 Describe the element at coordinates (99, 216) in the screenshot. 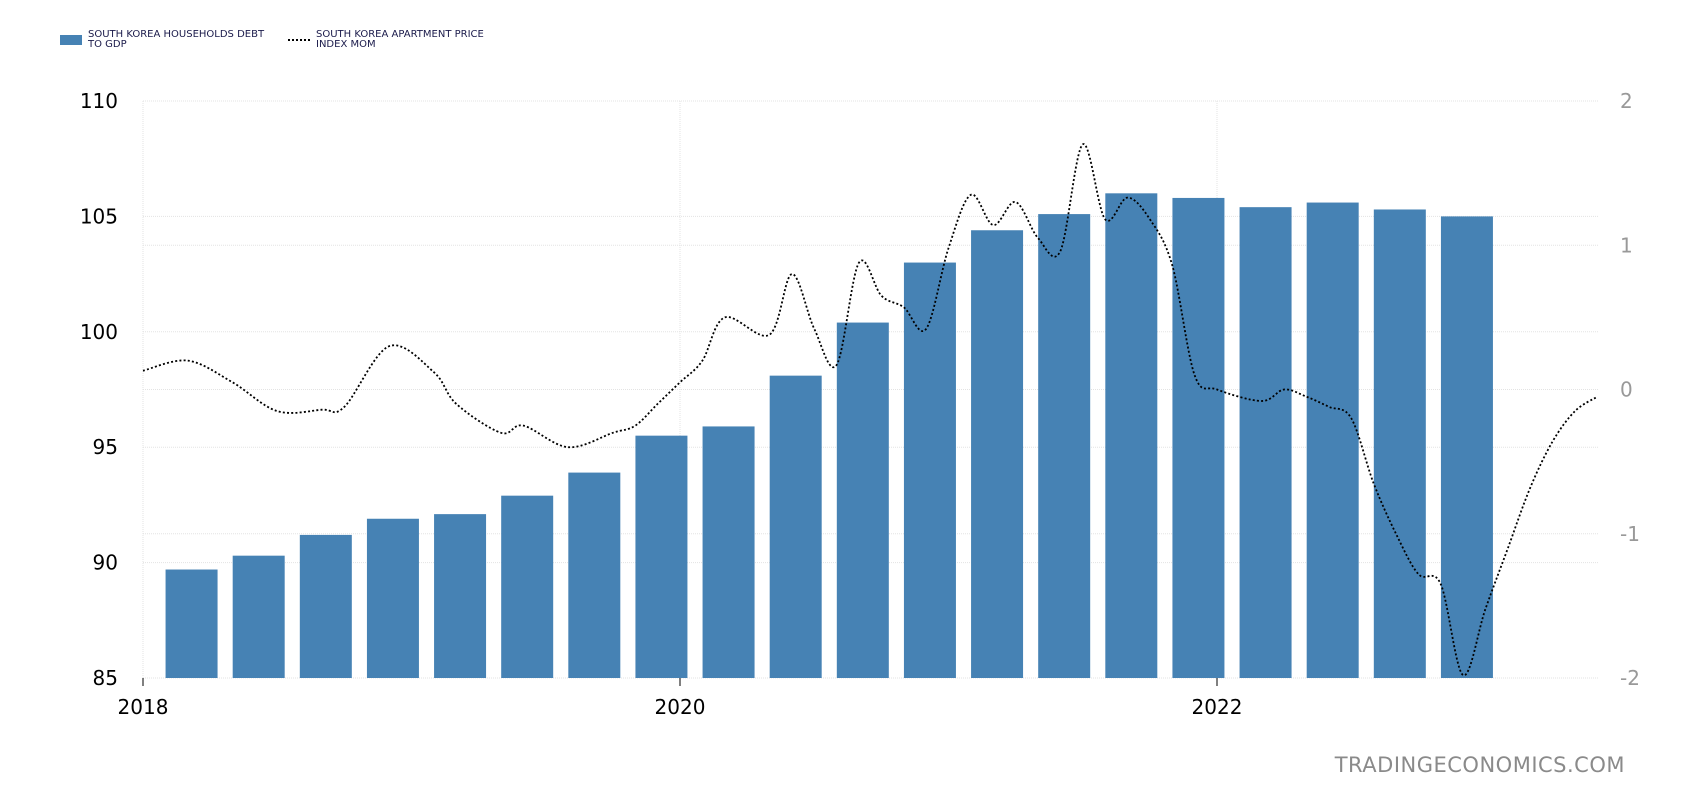

I see `left-y-tick-label: 105` at that location.